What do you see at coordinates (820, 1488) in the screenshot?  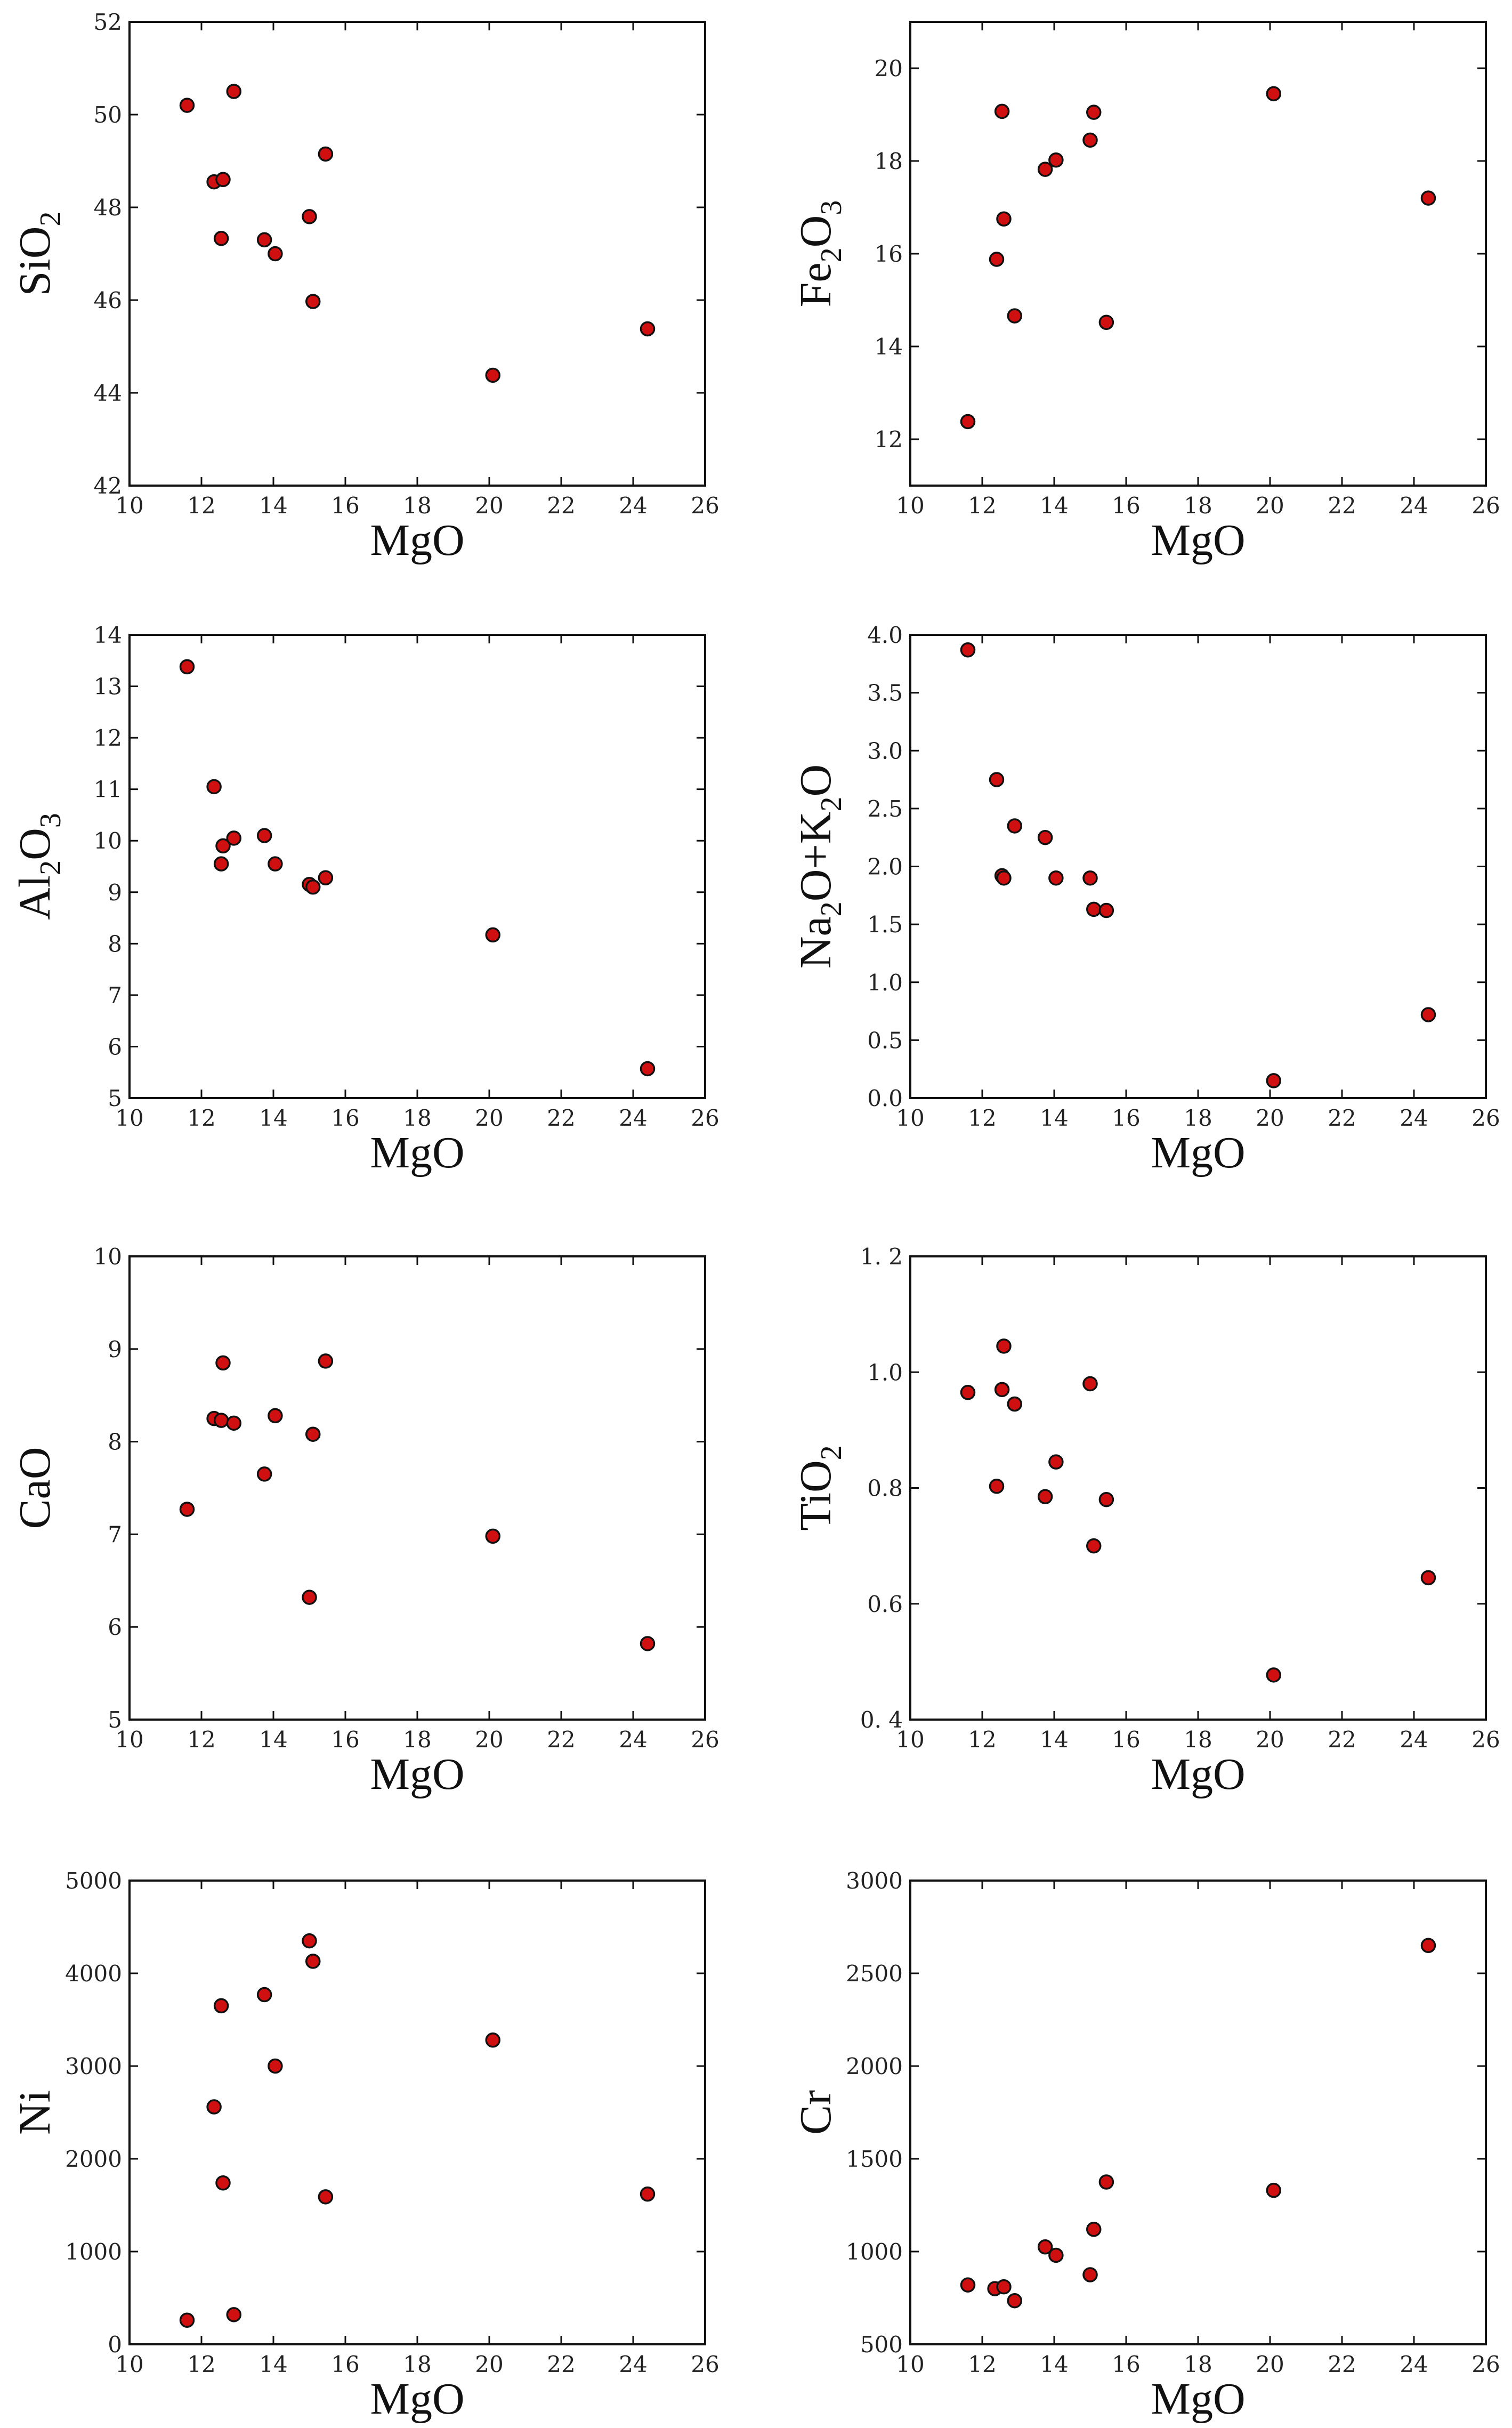 I see `y-axis-label: TiO2` at bounding box center [820, 1488].